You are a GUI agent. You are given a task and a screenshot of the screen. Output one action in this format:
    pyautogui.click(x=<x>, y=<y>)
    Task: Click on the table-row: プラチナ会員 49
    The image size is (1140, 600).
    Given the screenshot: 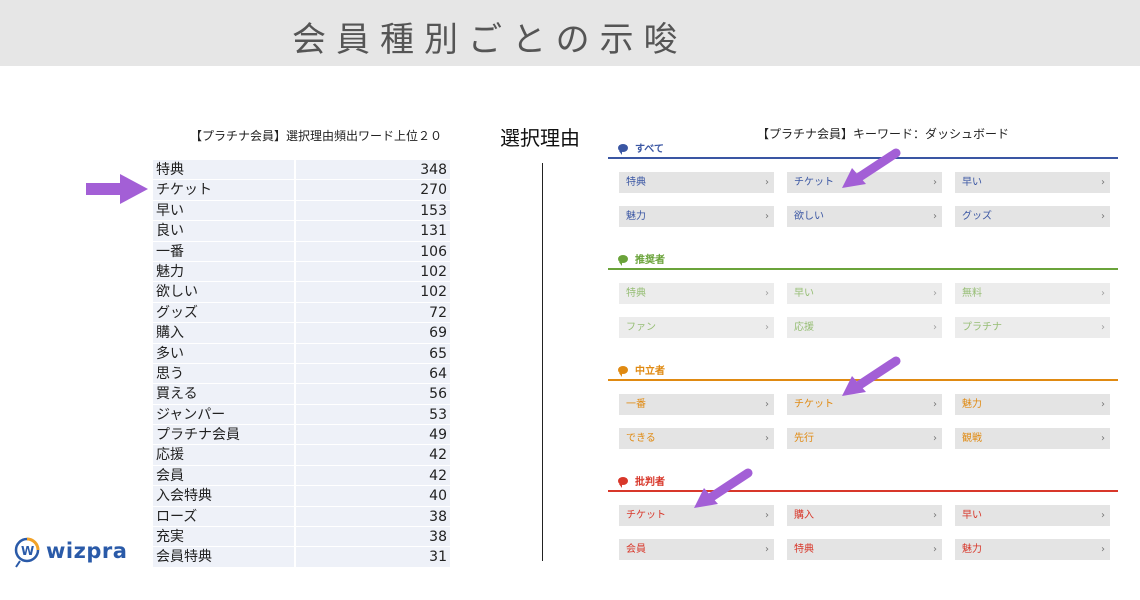 What is the action you would take?
    pyautogui.click(x=301, y=435)
    